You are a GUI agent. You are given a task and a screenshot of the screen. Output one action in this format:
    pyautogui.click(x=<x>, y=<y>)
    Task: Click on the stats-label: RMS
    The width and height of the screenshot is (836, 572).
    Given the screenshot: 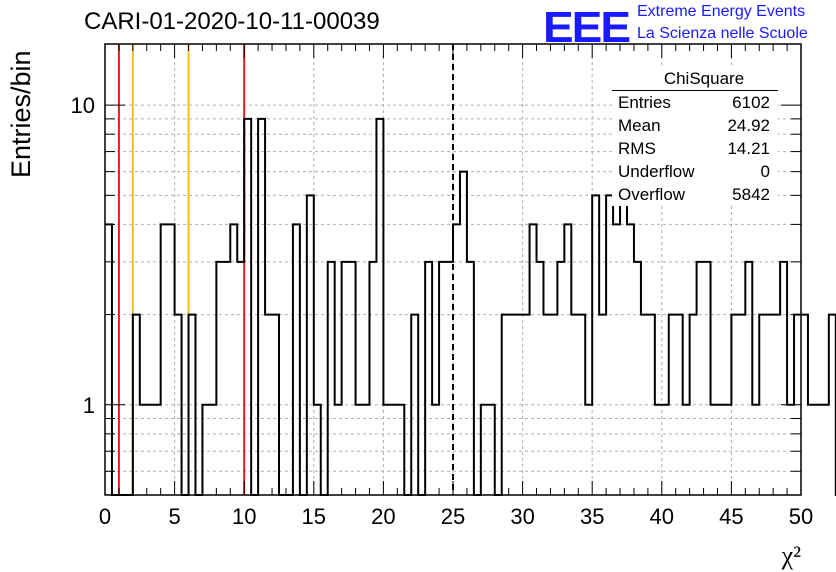 What is the action you would take?
    pyautogui.click(x=637, y=148)
    